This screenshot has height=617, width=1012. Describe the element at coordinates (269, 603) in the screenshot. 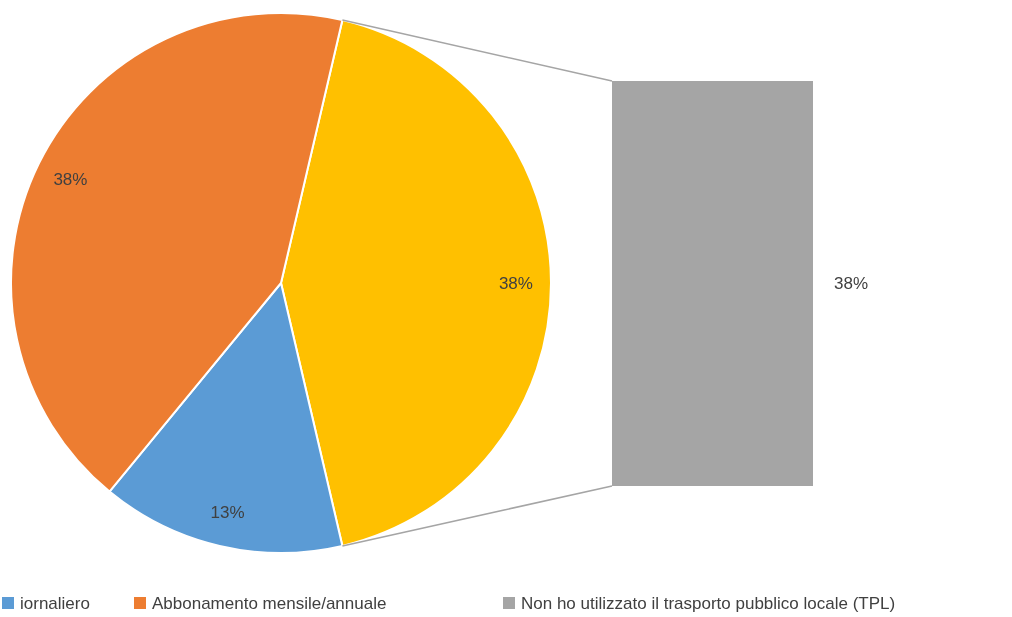

I see `legend-label: Abbonamento mensile/annuale` at that location.